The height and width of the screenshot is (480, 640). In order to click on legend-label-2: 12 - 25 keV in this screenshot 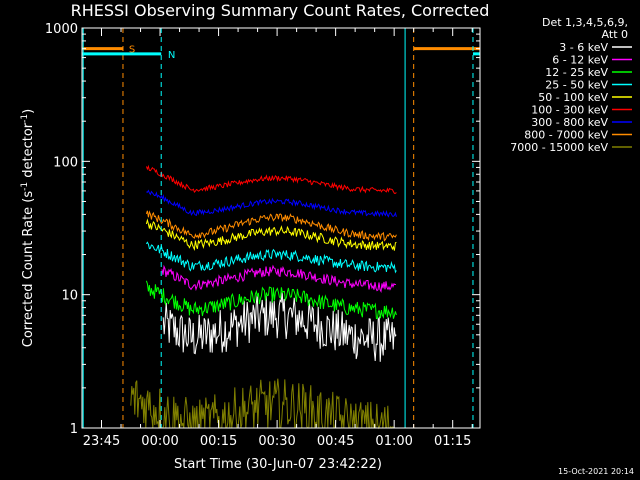, I will do `click(576, 72)`.